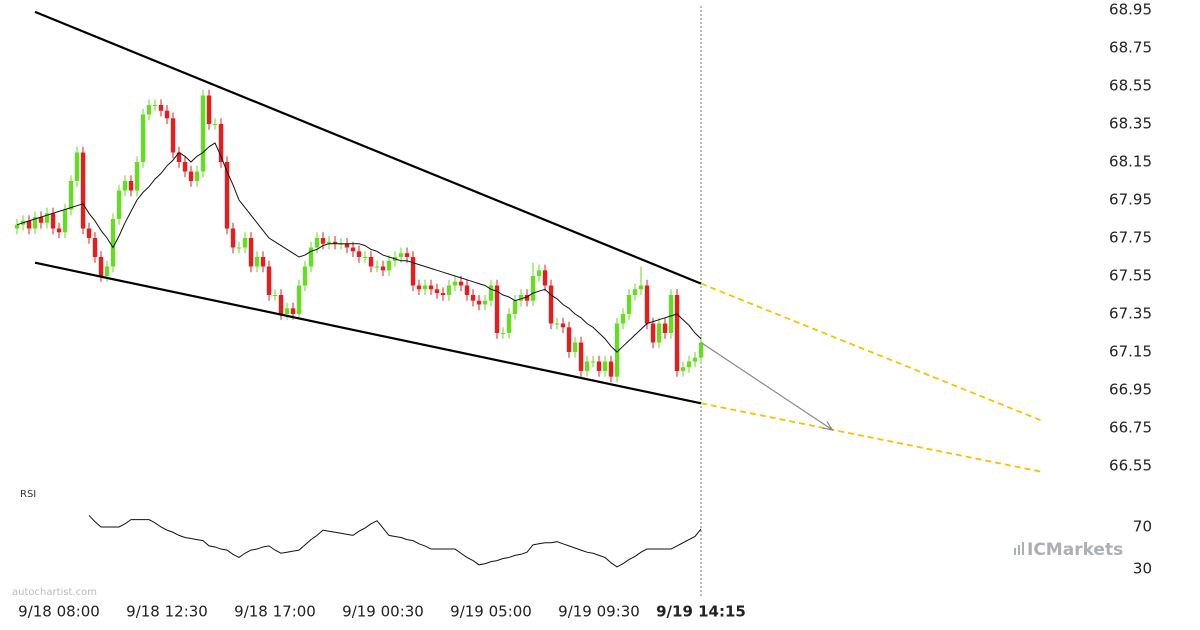 Image resolution: width=1200 pixels, height=630 pixels. Describe the element at coordinates (1130, 48) in the screenshot. I see `y-tick-label: 68.75` at that location.